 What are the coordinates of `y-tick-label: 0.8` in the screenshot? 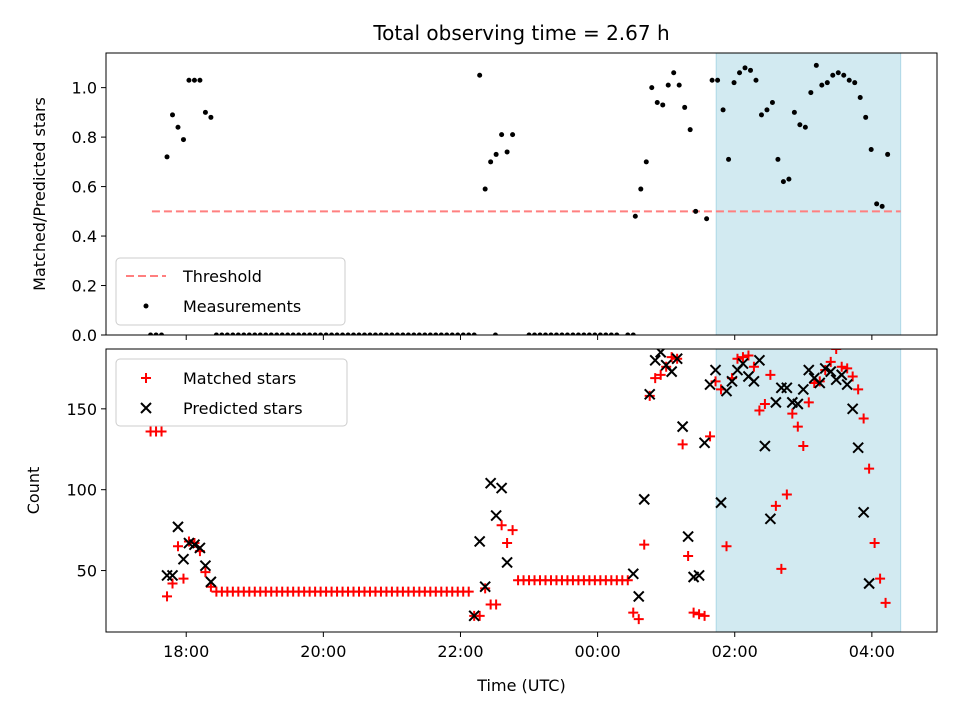 It's located at (84, 137).